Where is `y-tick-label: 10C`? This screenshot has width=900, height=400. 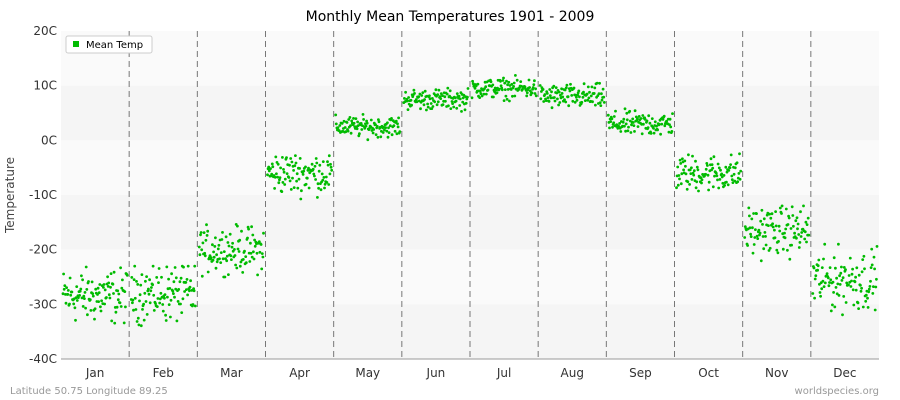 y-tick-label: 10C is located at coordinates (45, 86).